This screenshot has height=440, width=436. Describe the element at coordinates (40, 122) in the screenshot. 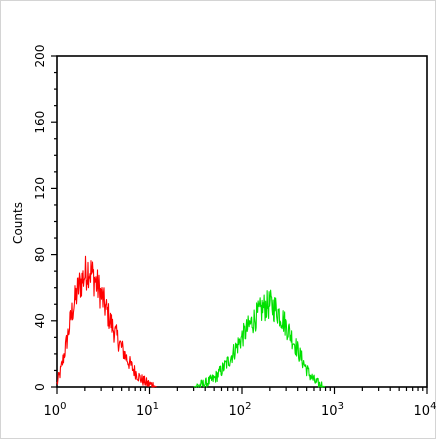

I see `y-tick-label: 160` at that location.